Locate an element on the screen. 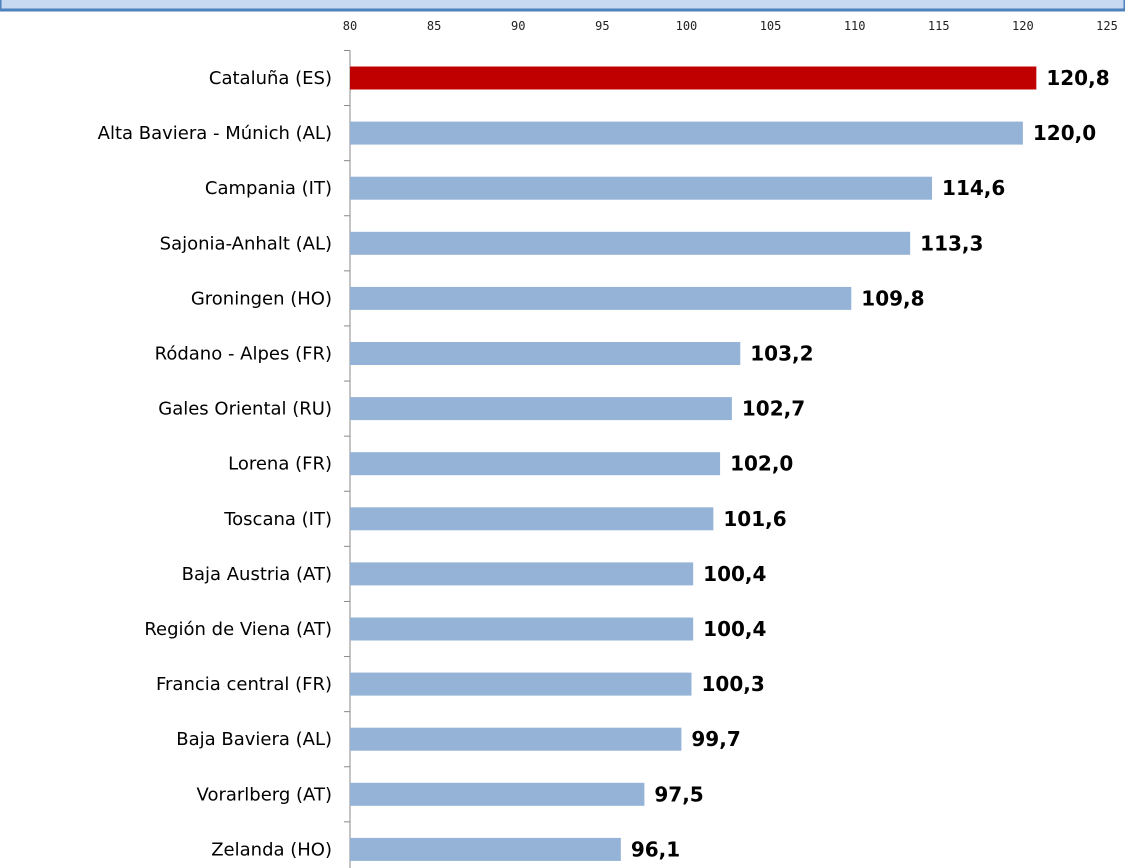  category-label: Sajonia-Anhalt (AL) is located at coordinates (246, 243).